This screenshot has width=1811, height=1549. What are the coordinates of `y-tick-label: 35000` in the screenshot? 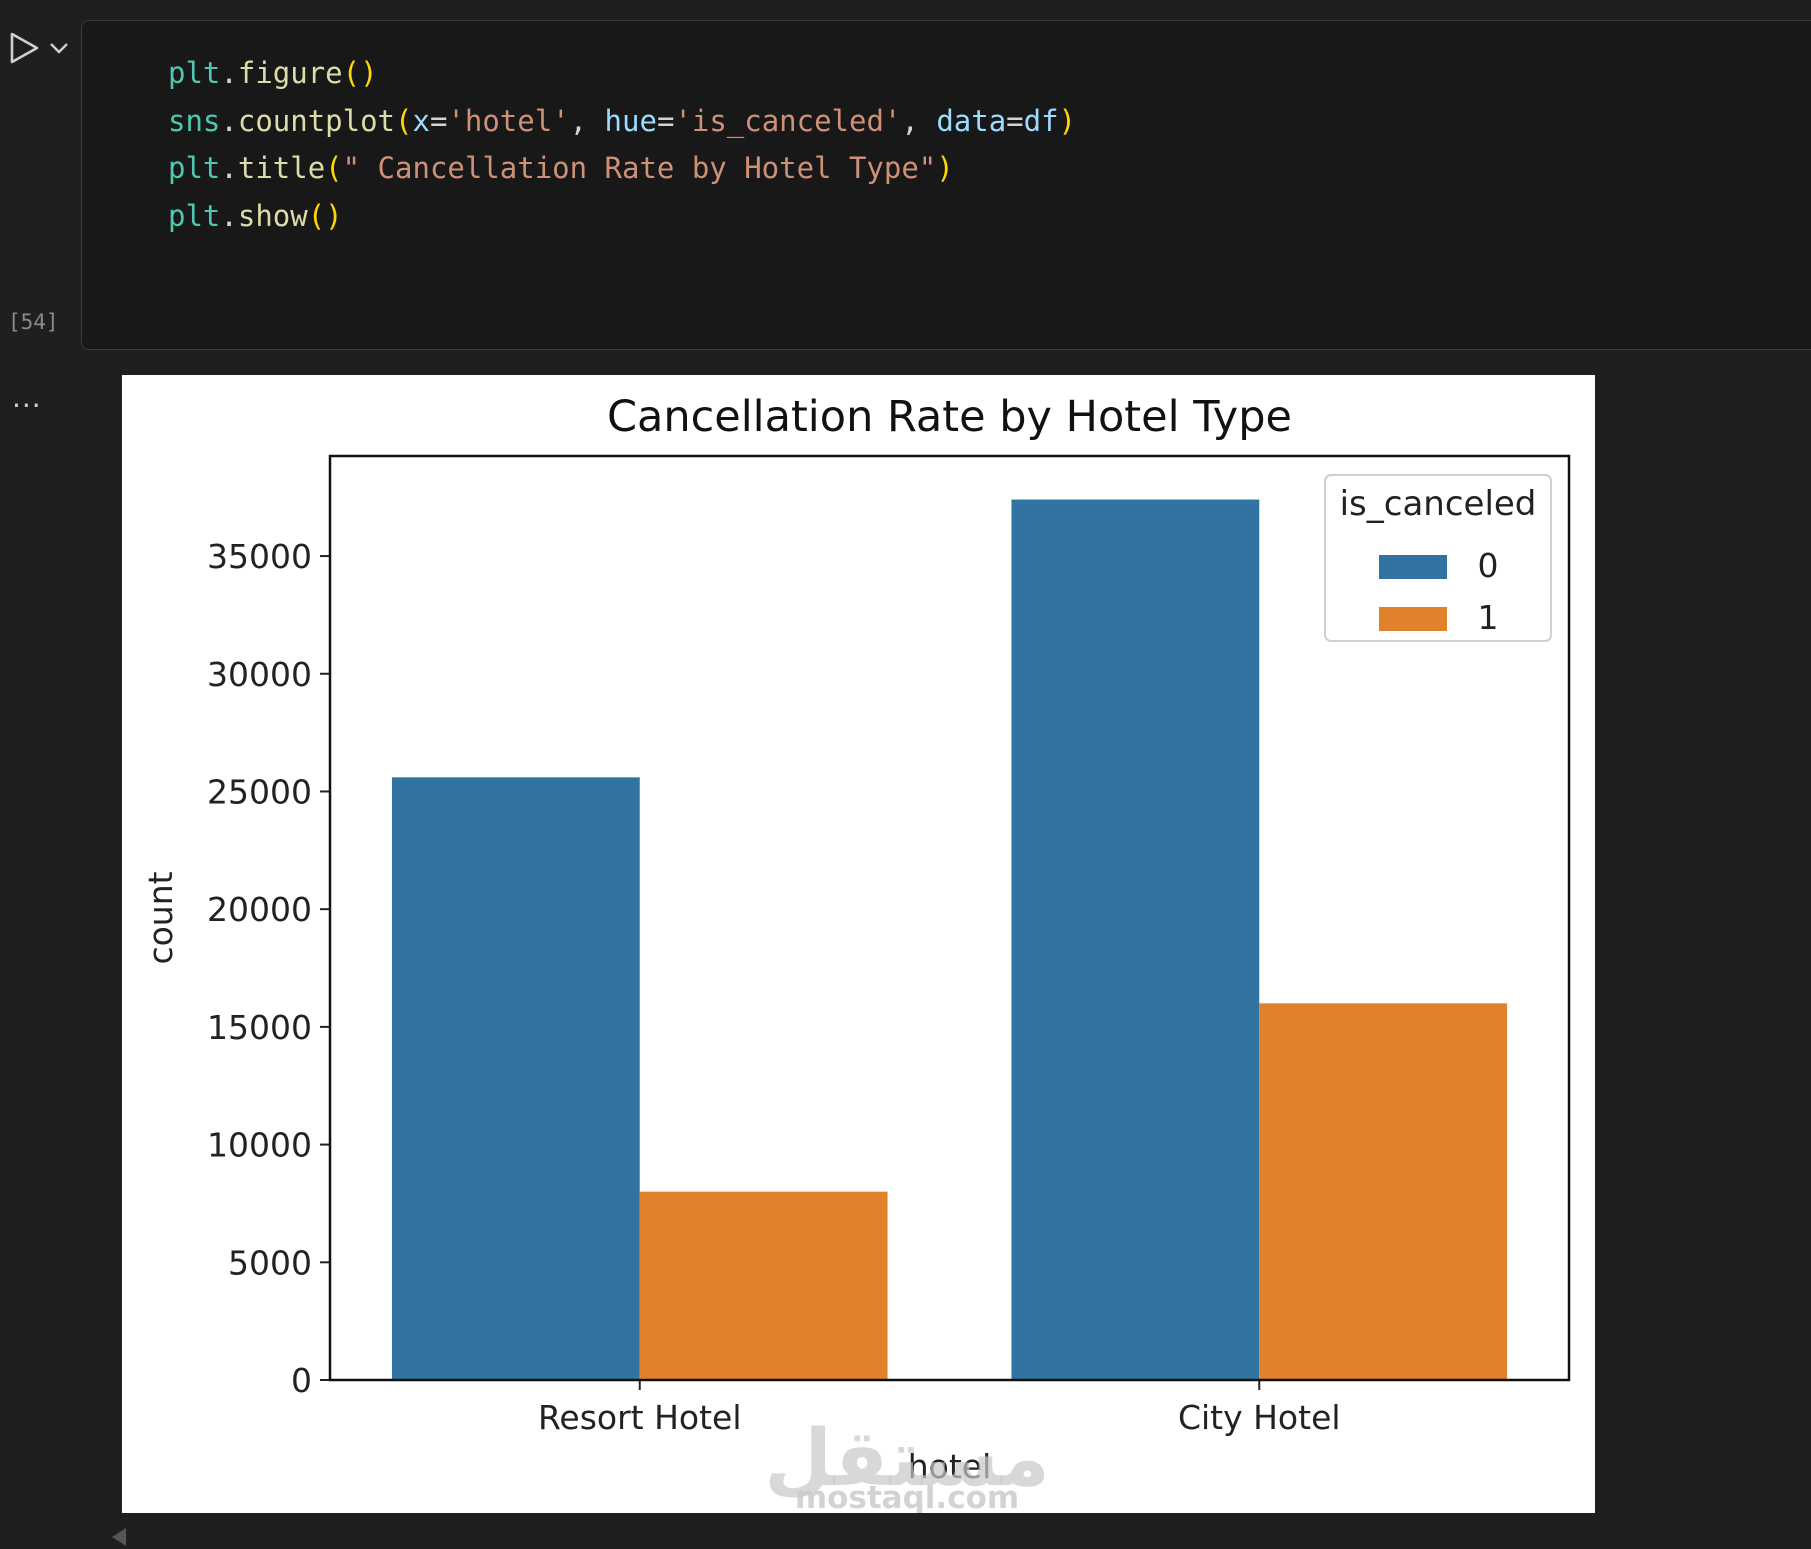 It's located at (259, 556).